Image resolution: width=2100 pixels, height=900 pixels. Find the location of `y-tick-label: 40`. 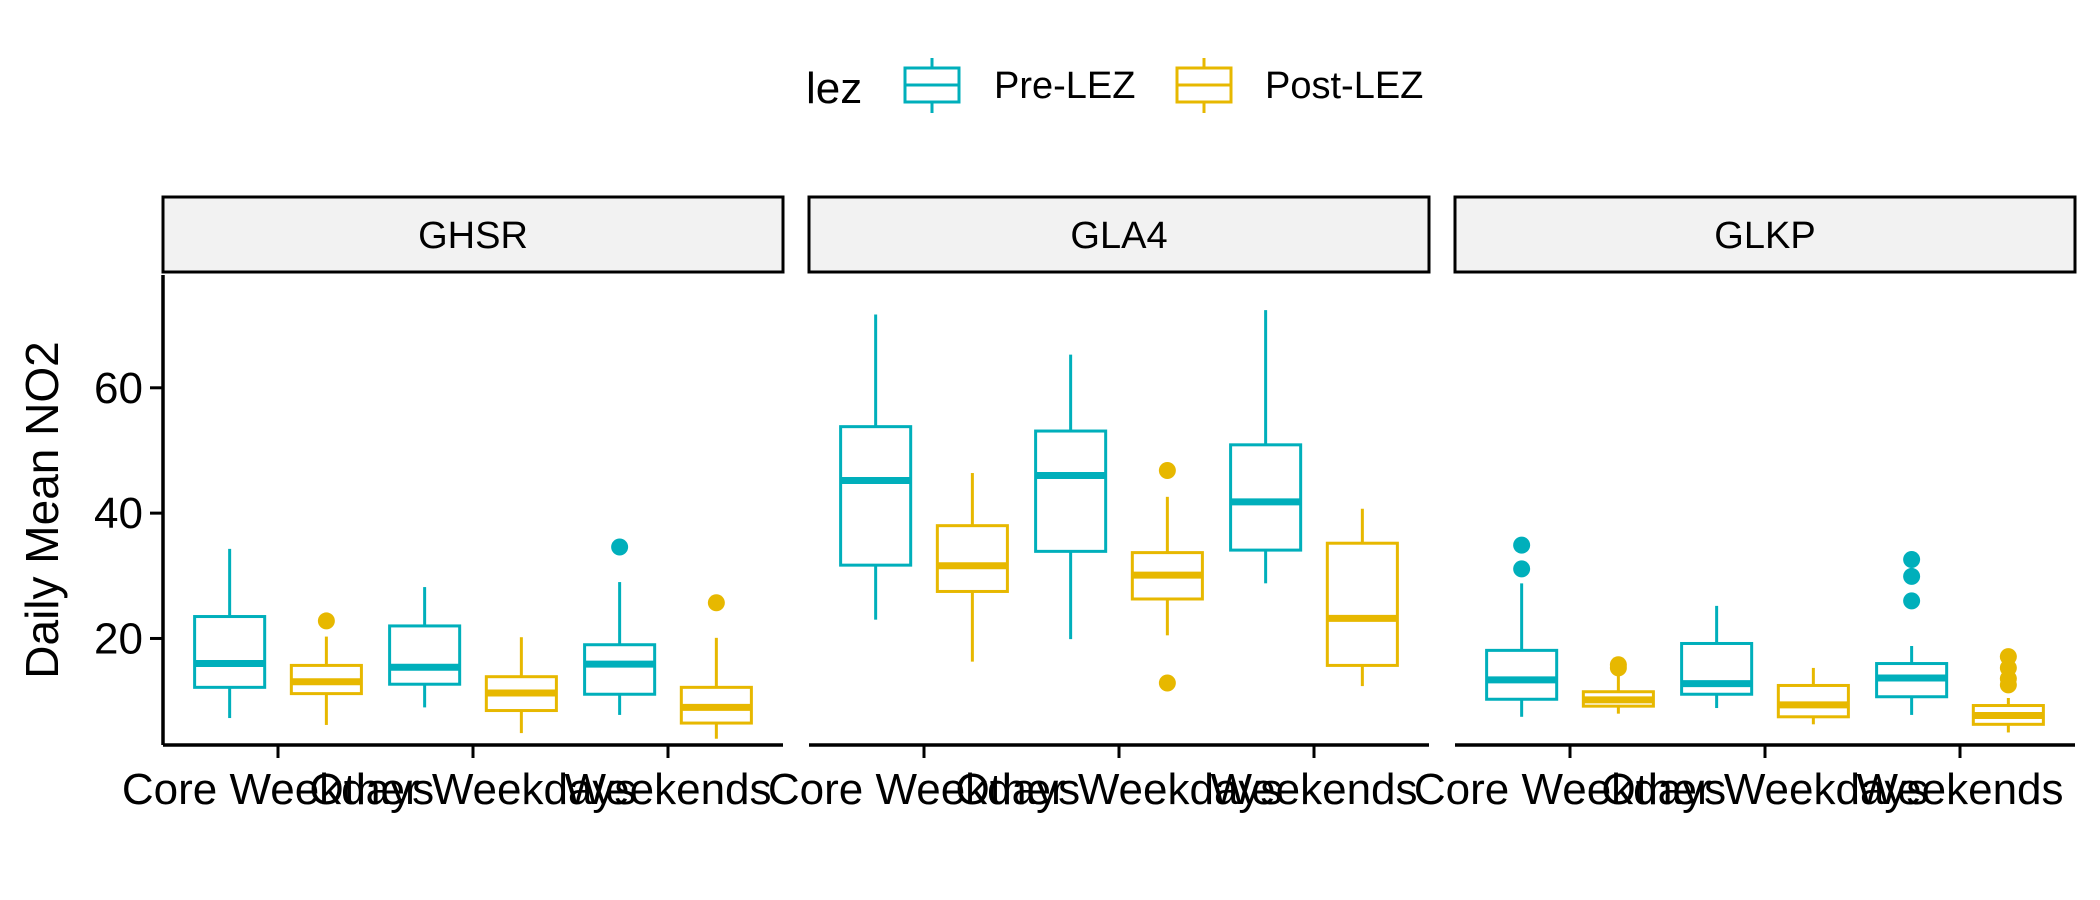

y-tick-label: 40 is located at coordinates (118, 513).